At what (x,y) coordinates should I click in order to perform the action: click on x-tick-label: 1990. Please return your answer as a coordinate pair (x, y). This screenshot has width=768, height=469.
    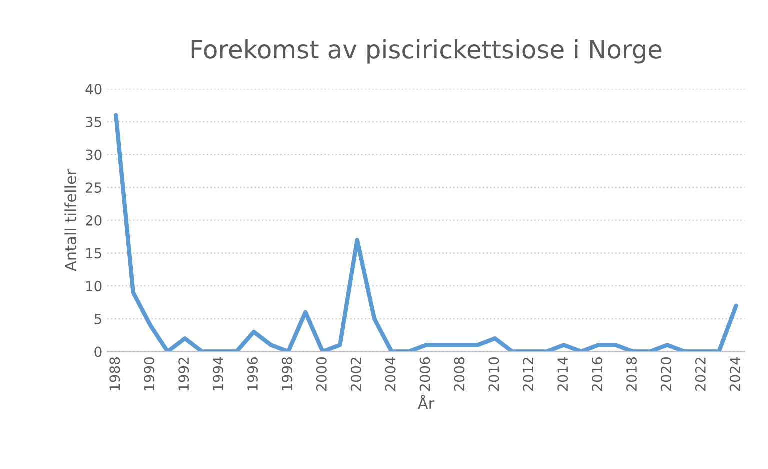
    Looking at the image, I should click on (149, 374).